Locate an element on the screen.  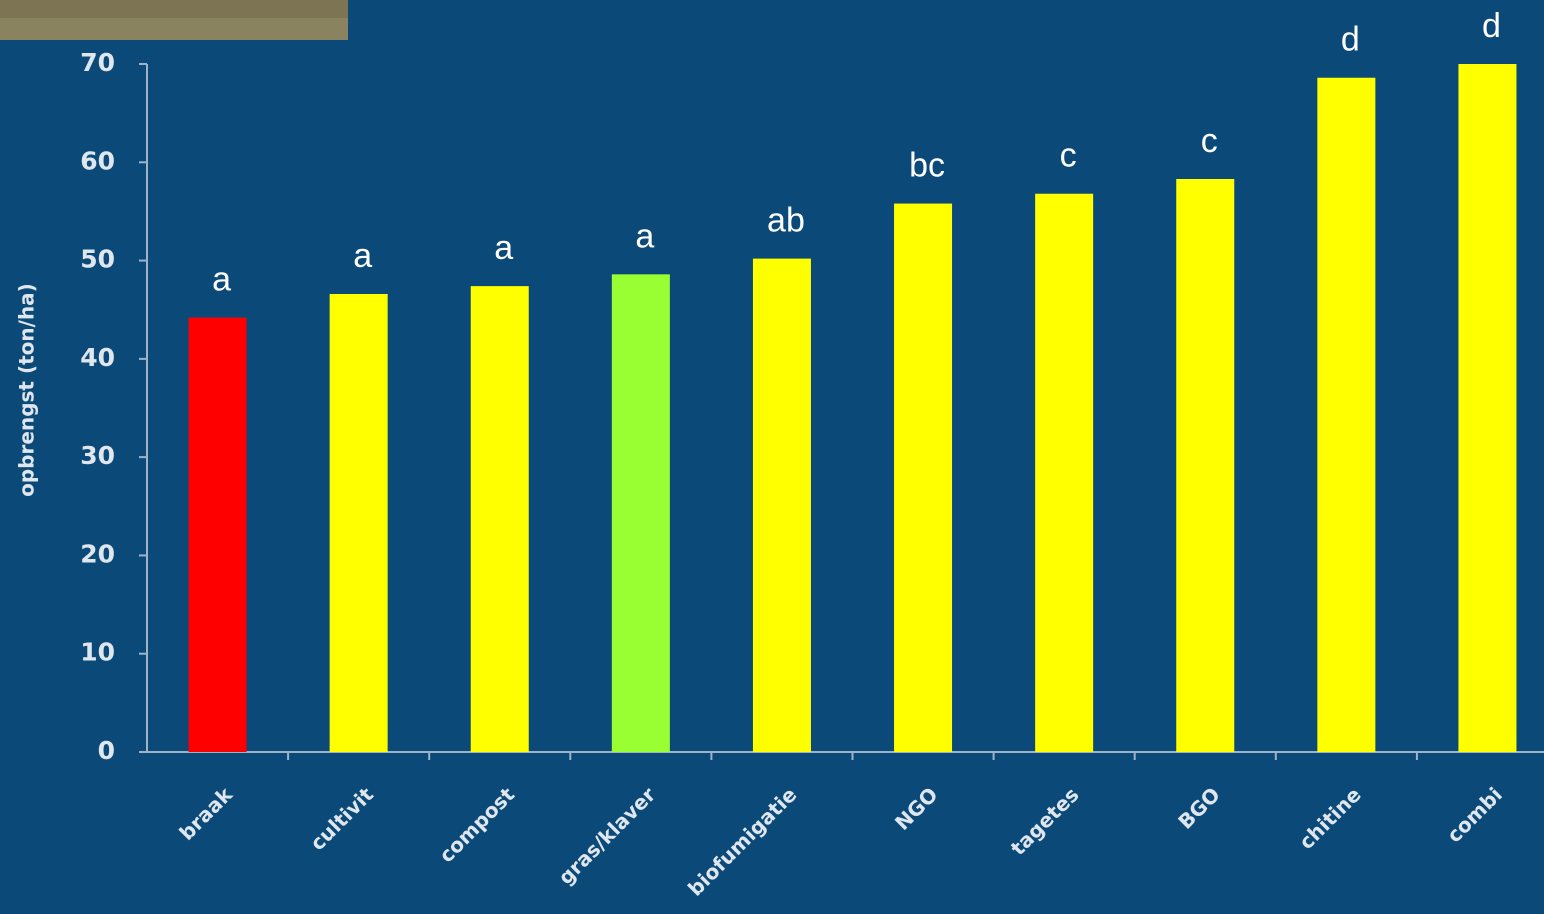
y-tick-label: 30 is located at coordinates (97, 455).